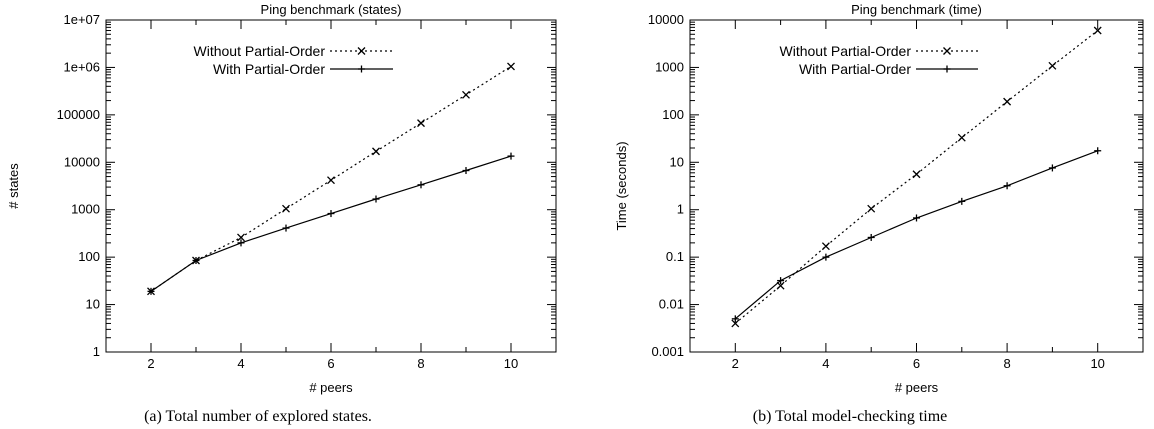  What do you see at coordinates (667, 351) in the screenshot?
I see `y-tick-label: 0.001` at bounding box center [667, 351].